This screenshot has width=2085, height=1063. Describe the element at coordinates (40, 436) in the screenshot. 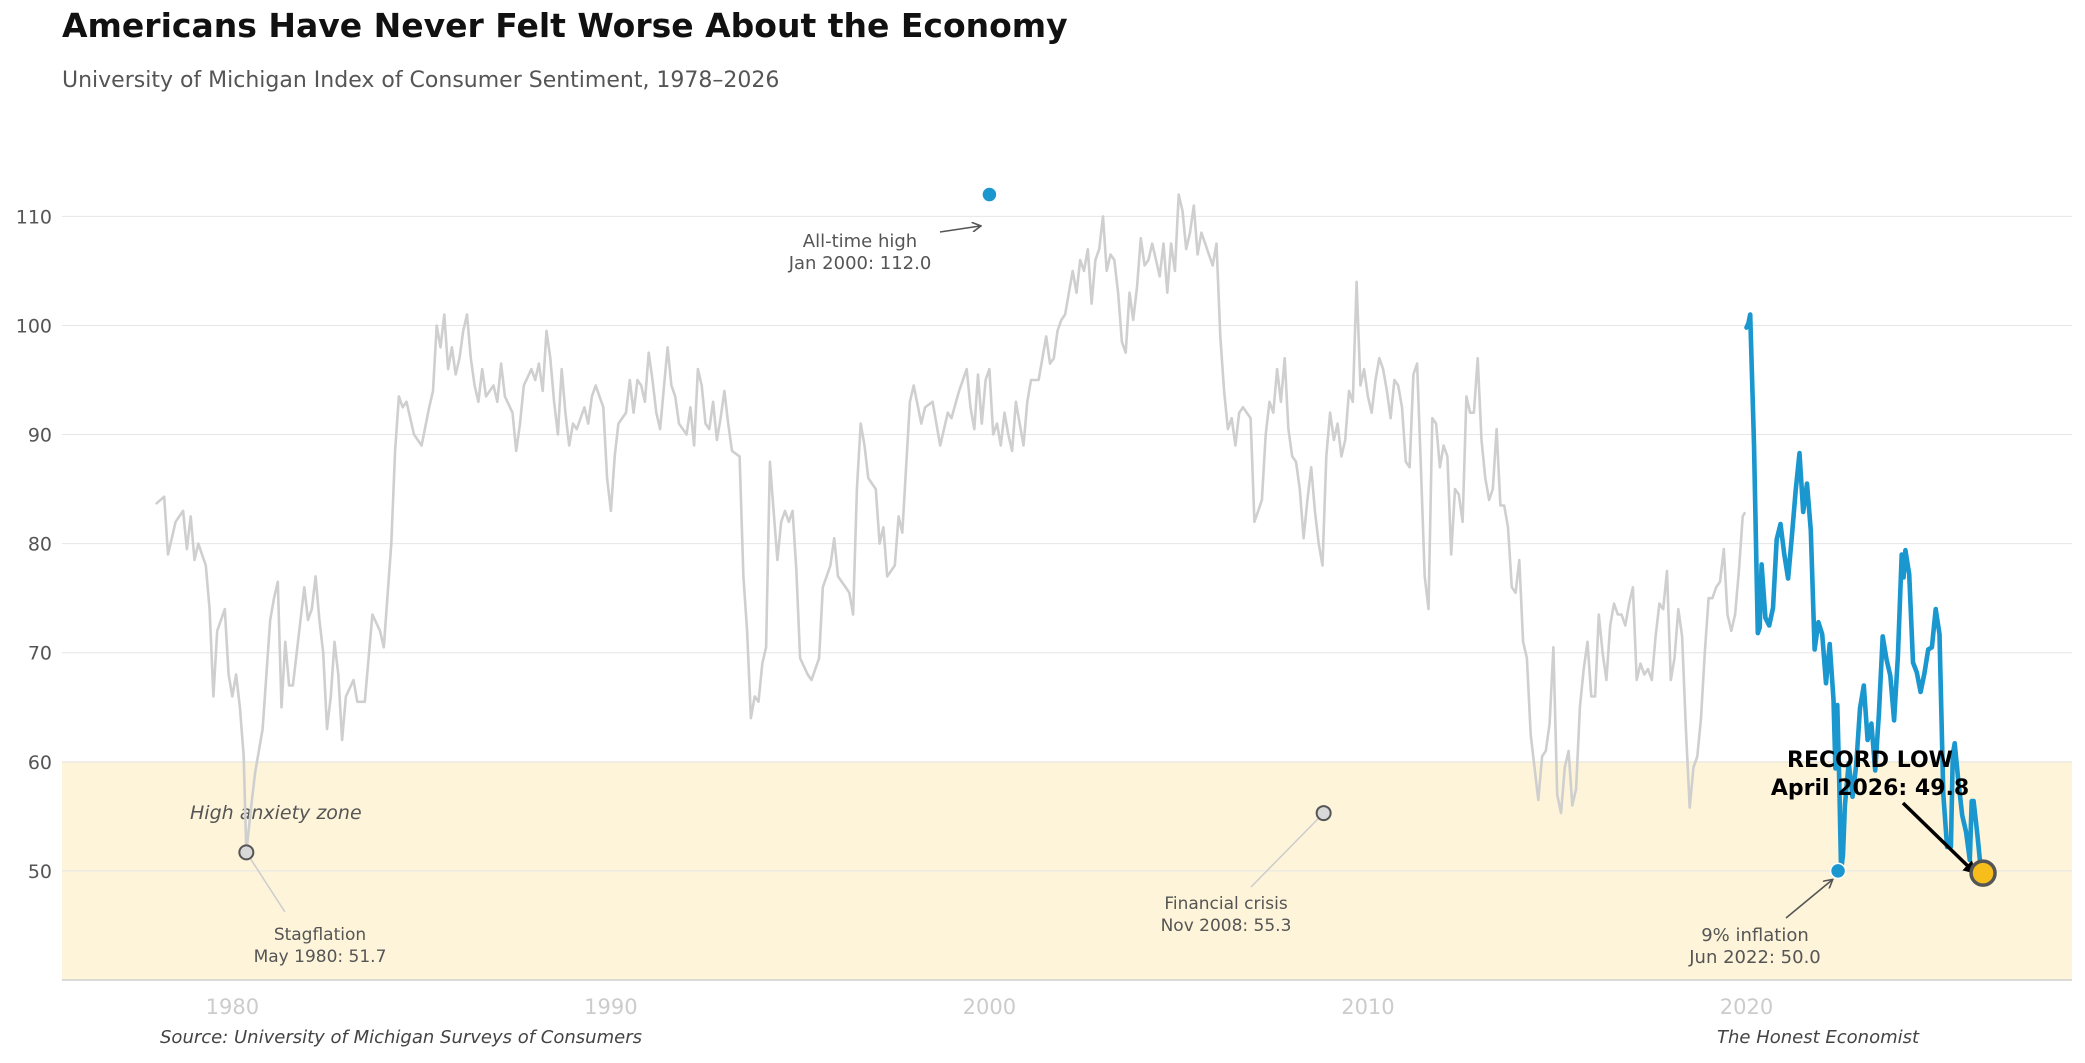

I see `y-tick-label: 90` at that location.